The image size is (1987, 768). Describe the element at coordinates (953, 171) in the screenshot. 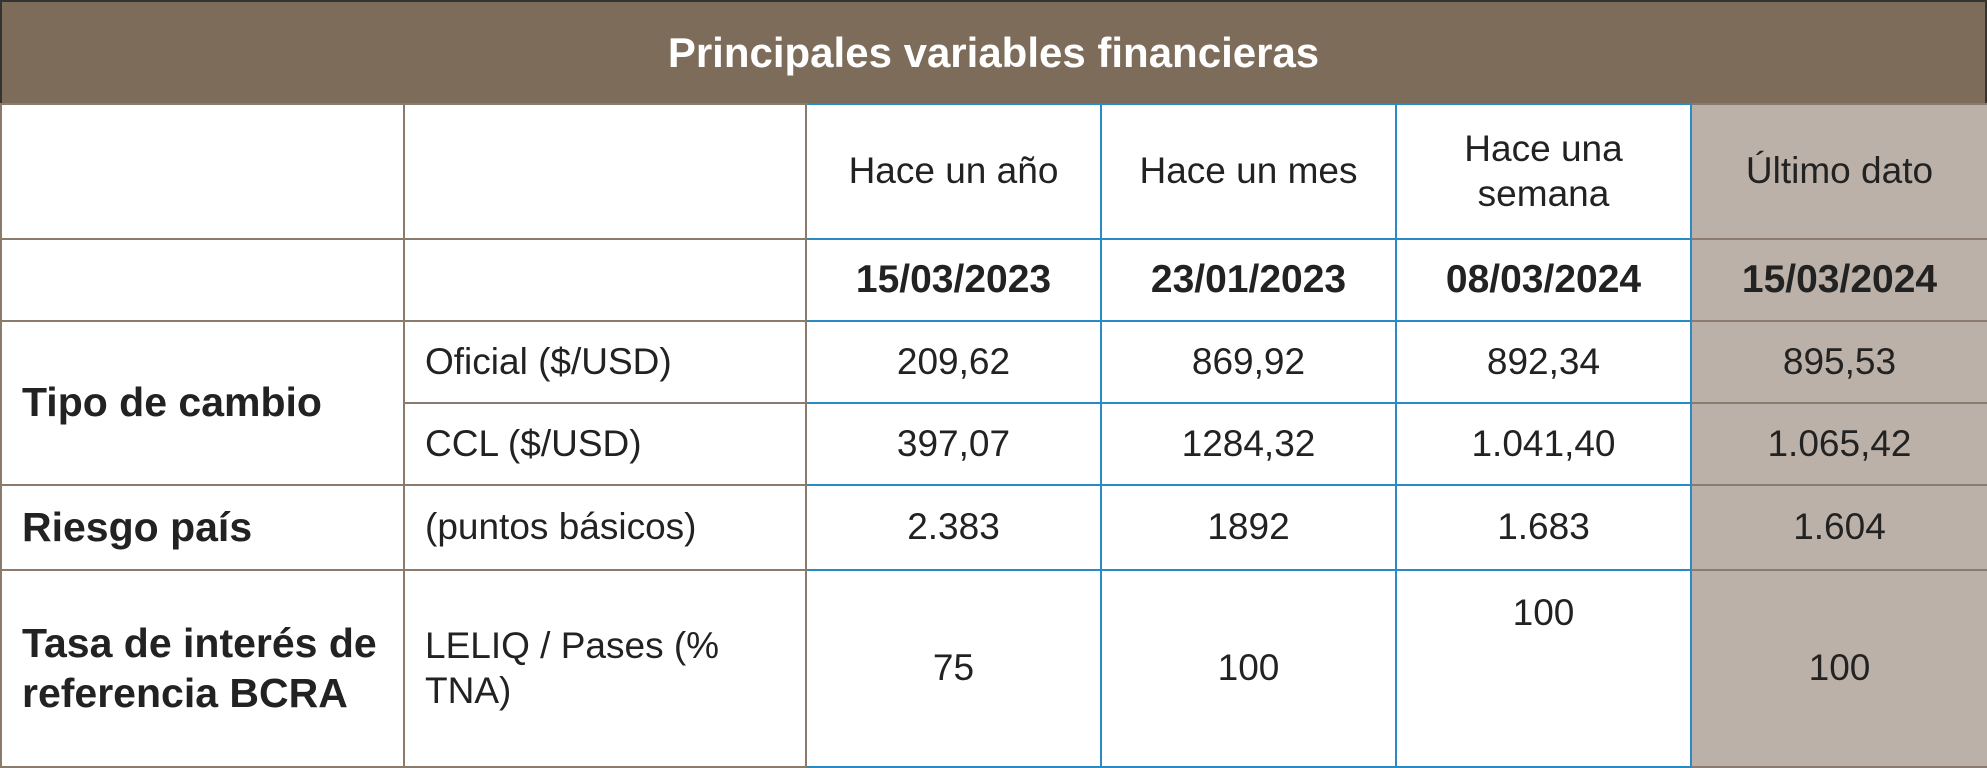

I see `column-header: Hace un año` at that location.